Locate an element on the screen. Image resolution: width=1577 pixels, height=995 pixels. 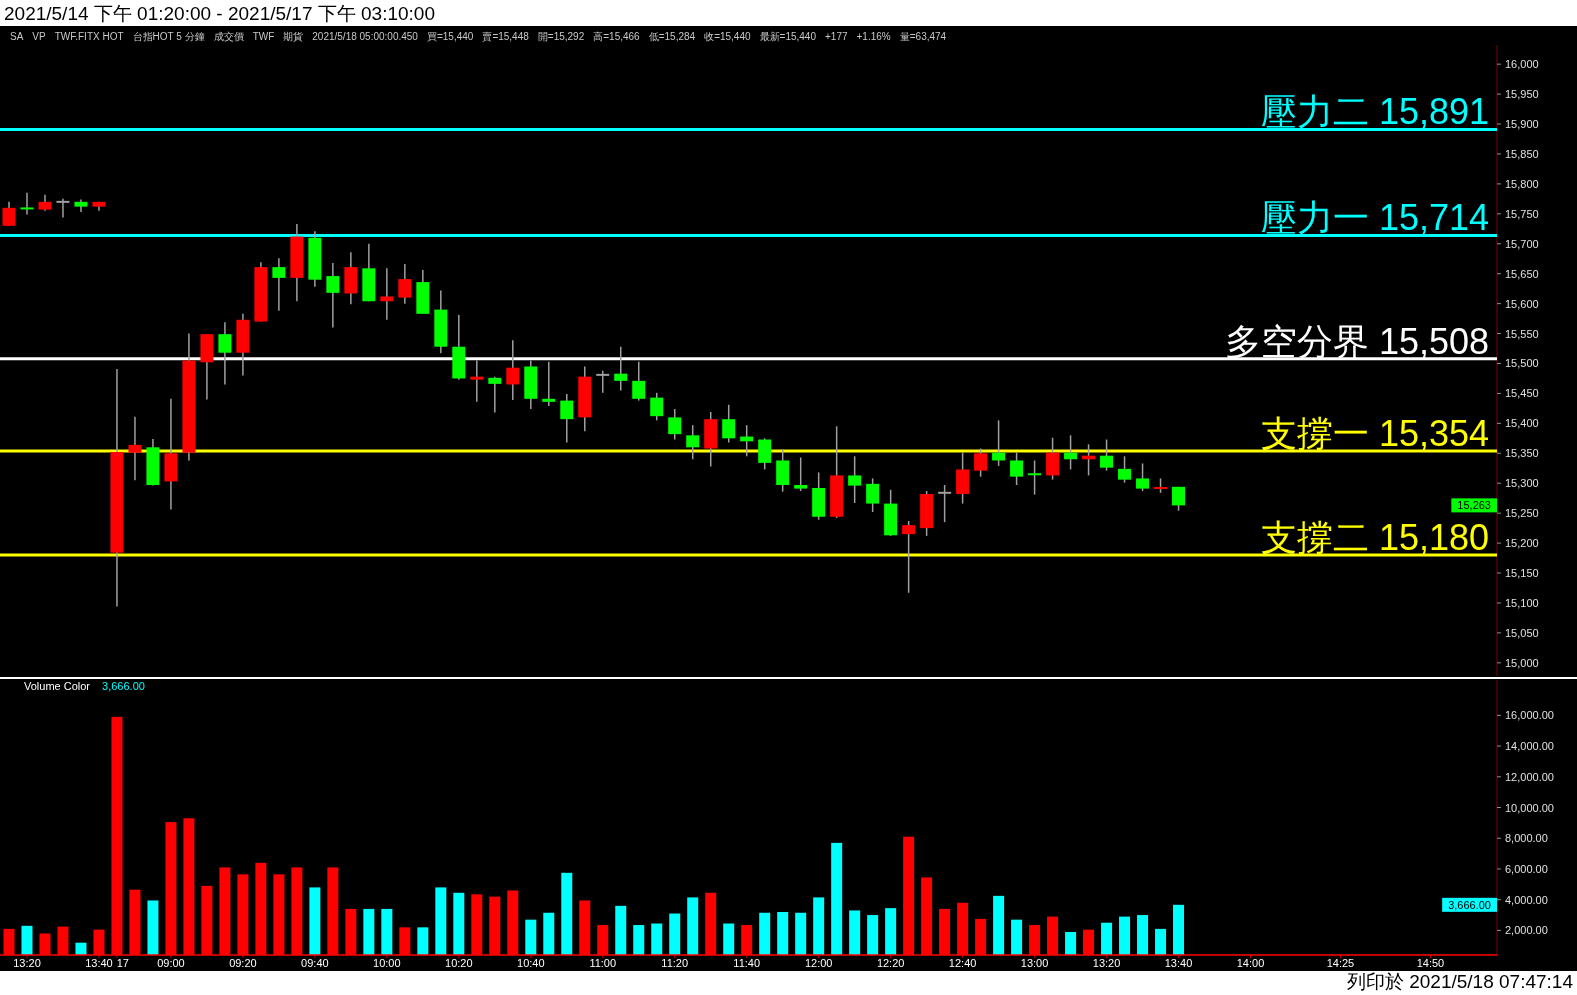
y-tick-label: 14,000.00 is located at coordinates (1529, 746).